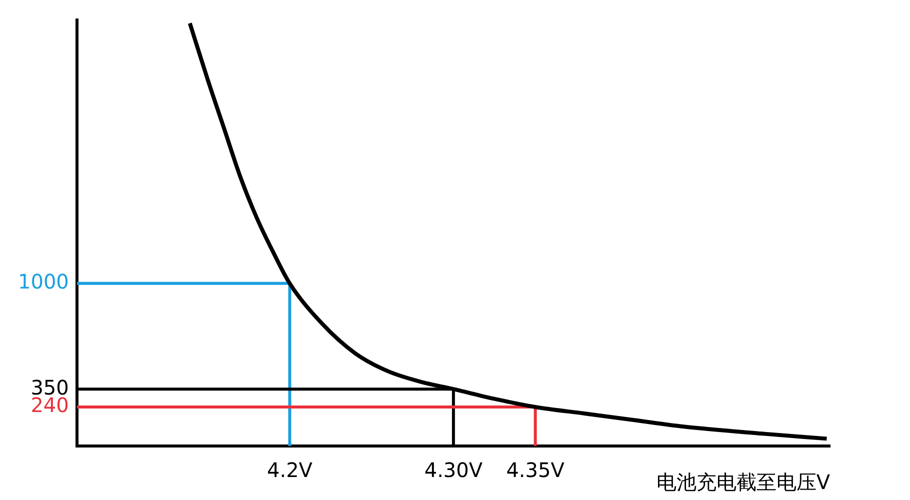 The image size is (910, 500). What do you see at coordinates (453, 470) in the screenshot?
I see `x-tick-label: 4.30V` at bounding box center [453, 470].